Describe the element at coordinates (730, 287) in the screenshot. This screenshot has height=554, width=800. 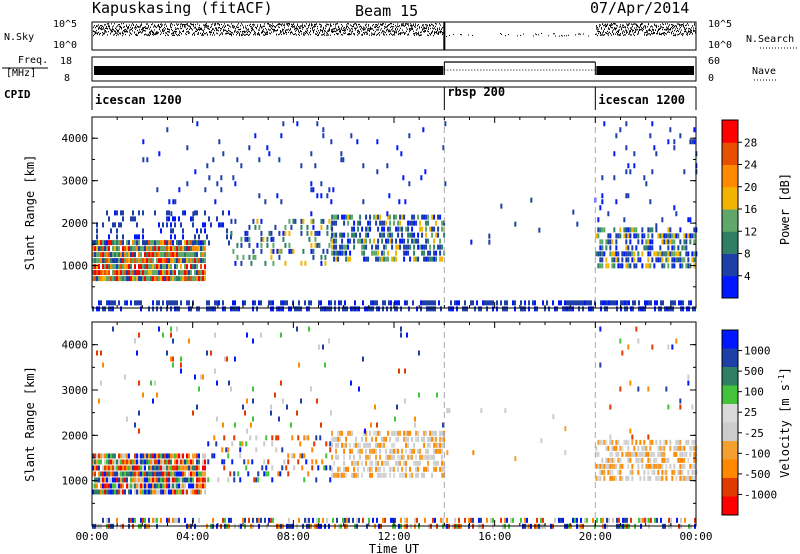
I see `power-colorbar-swatch` at that location.